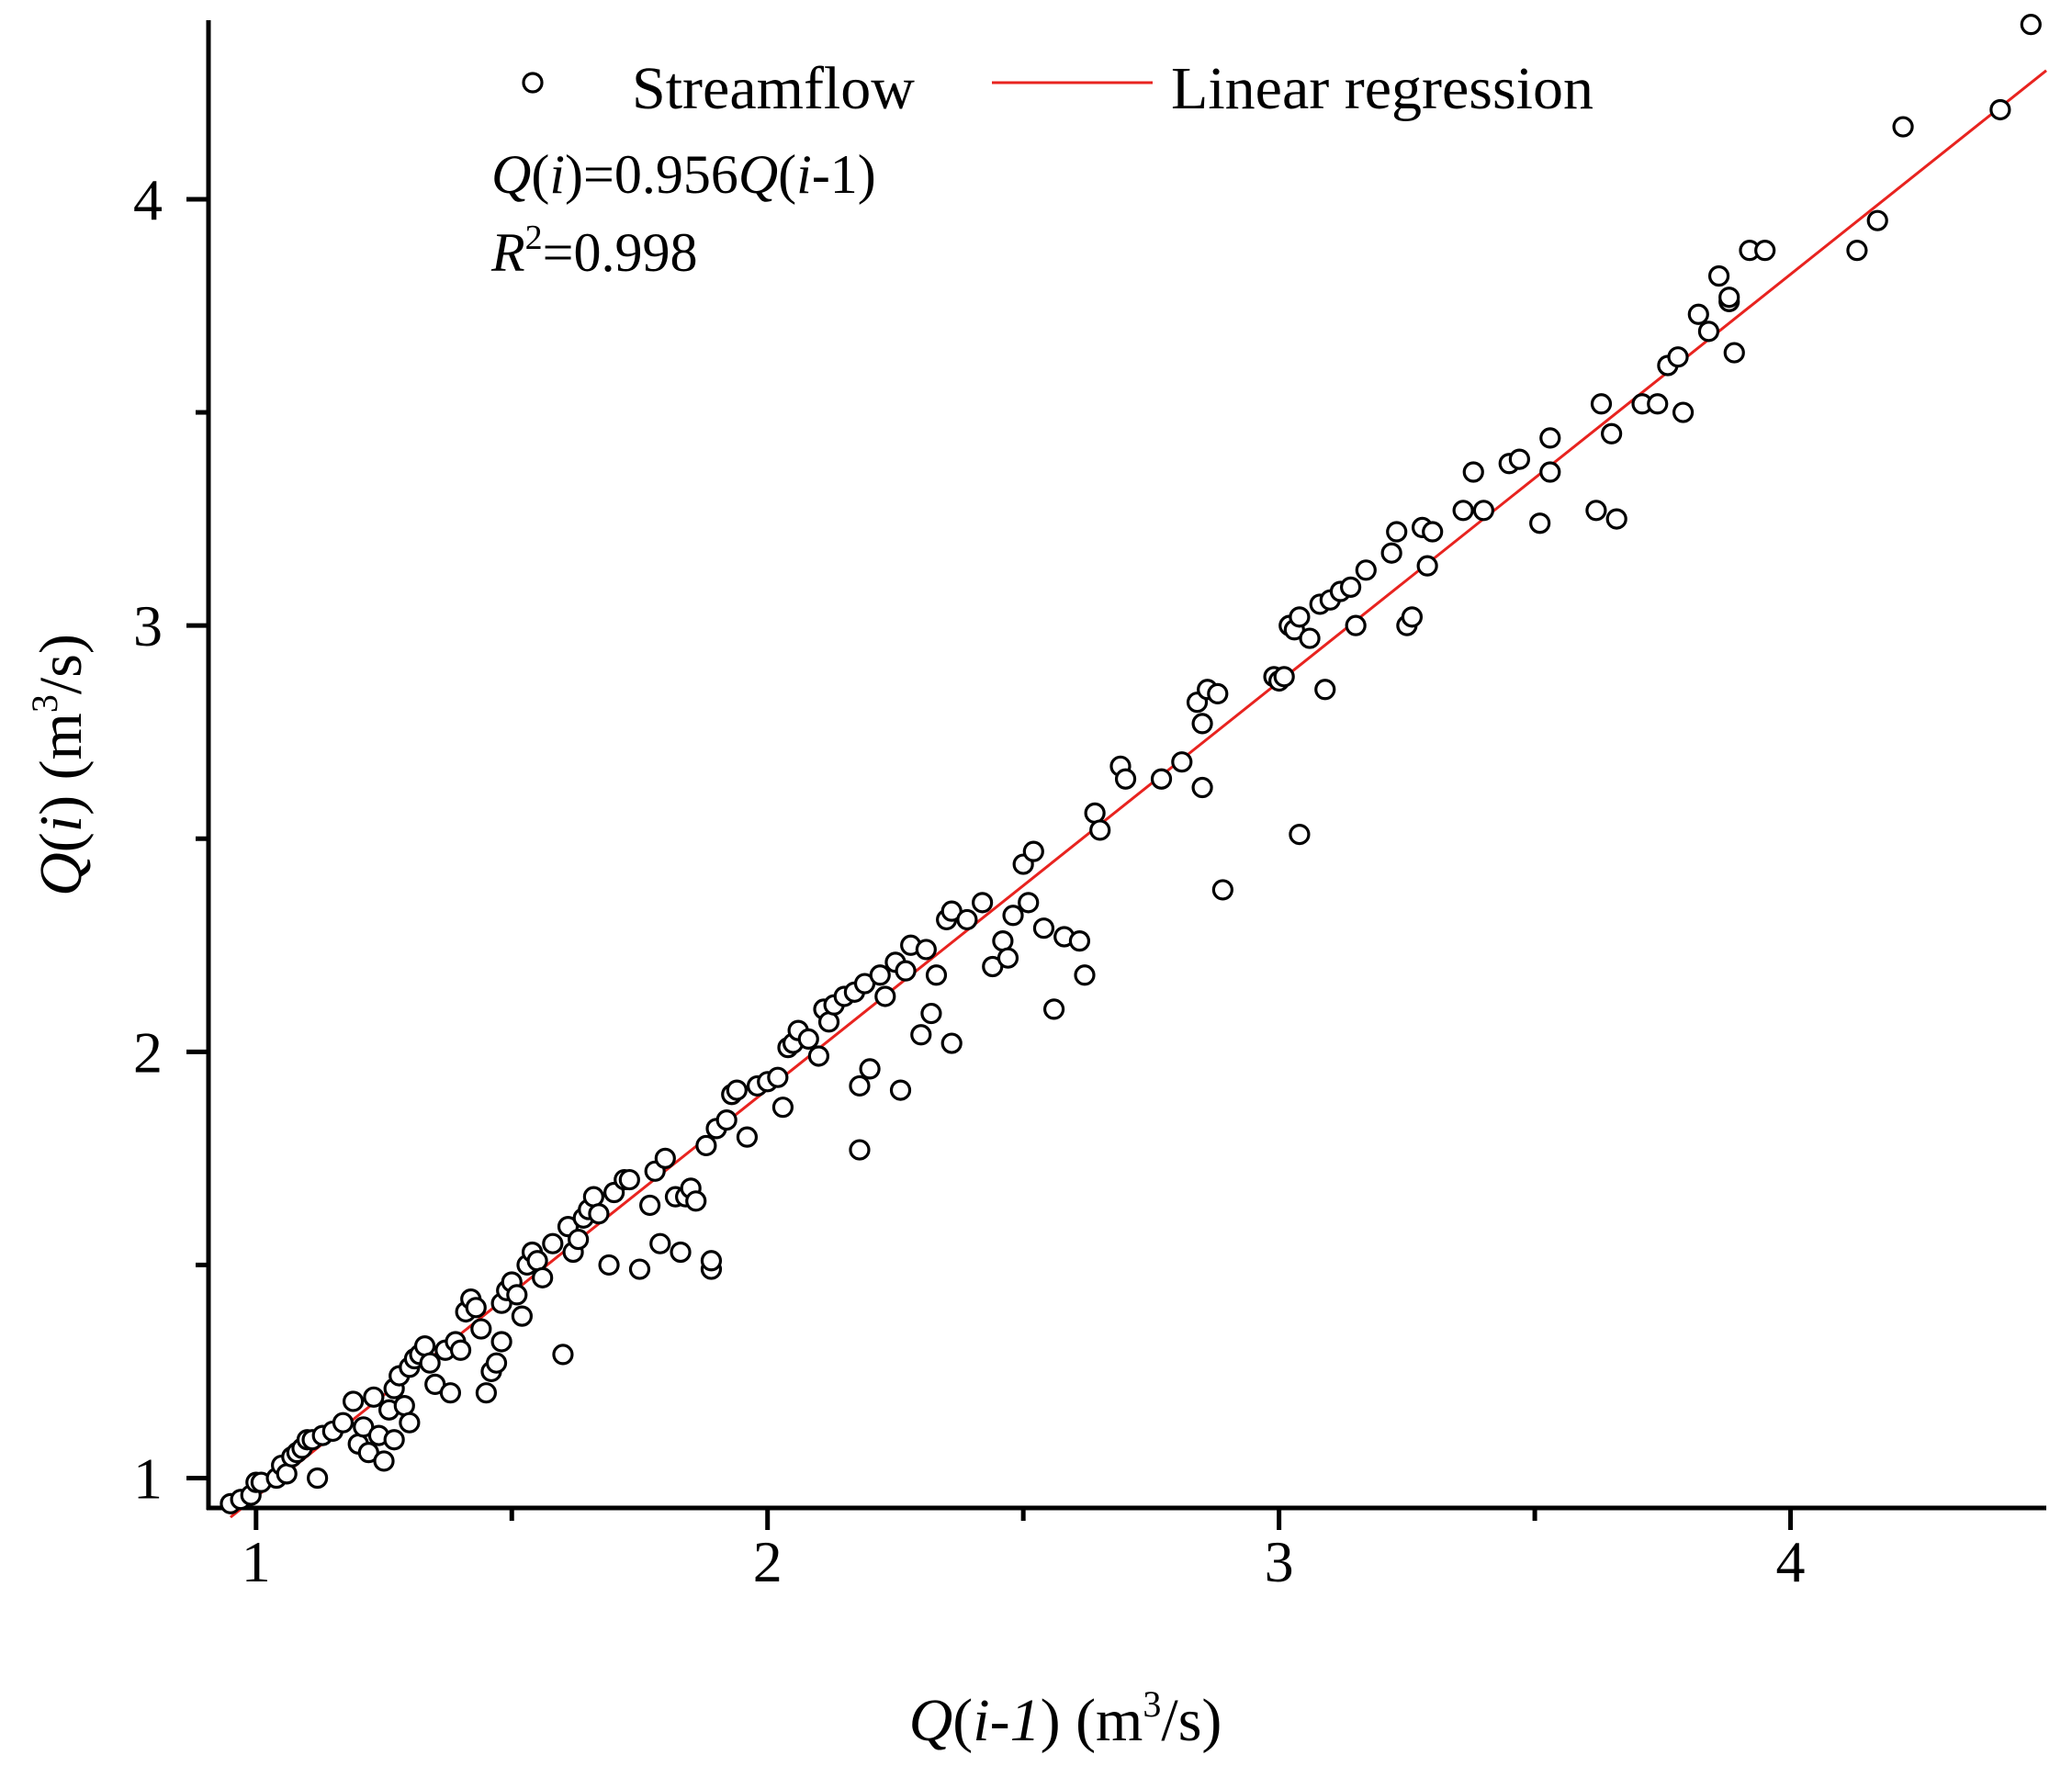  I want to click on equation-rhs-q: Q, so click(758, 175).